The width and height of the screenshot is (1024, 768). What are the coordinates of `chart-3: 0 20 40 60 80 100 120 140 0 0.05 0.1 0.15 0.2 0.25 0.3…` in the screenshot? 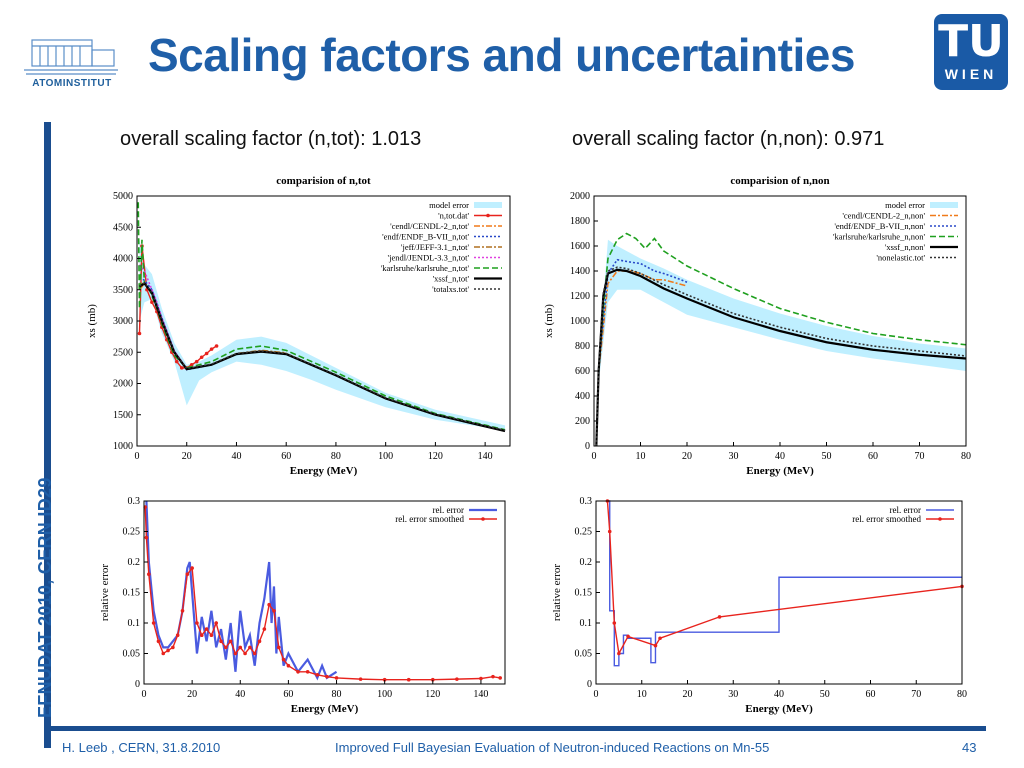 It's located at (302, 605).